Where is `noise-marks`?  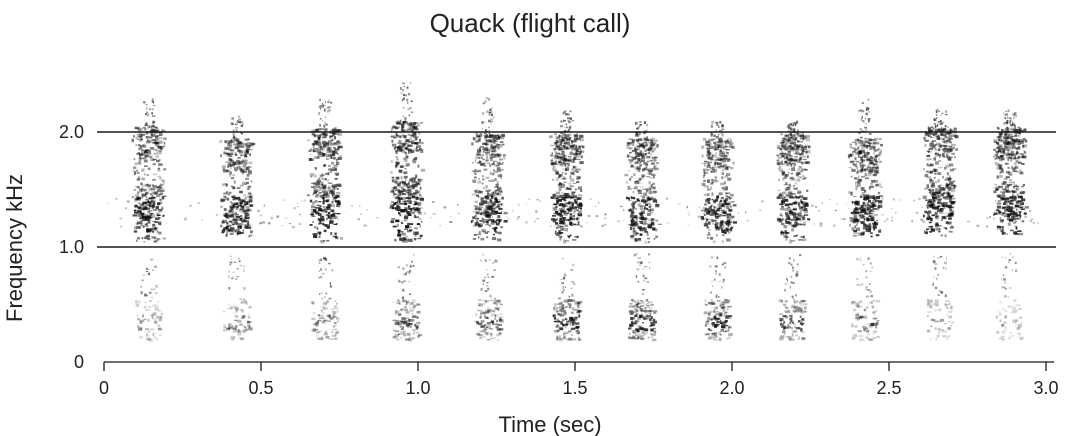 noise-marks is located at coordinates (572, 213).